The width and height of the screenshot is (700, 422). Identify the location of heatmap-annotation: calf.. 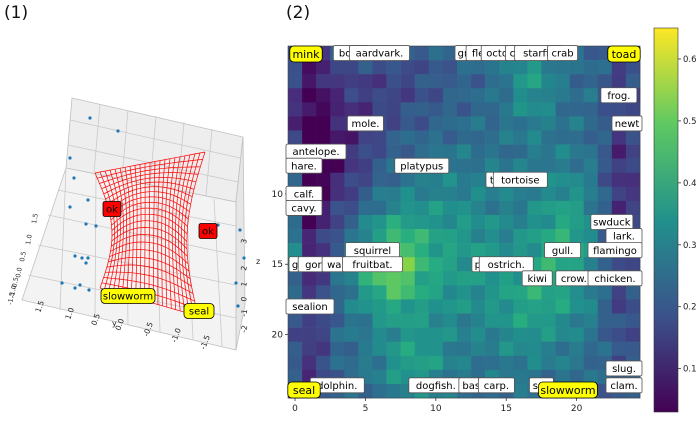
(304, 193).